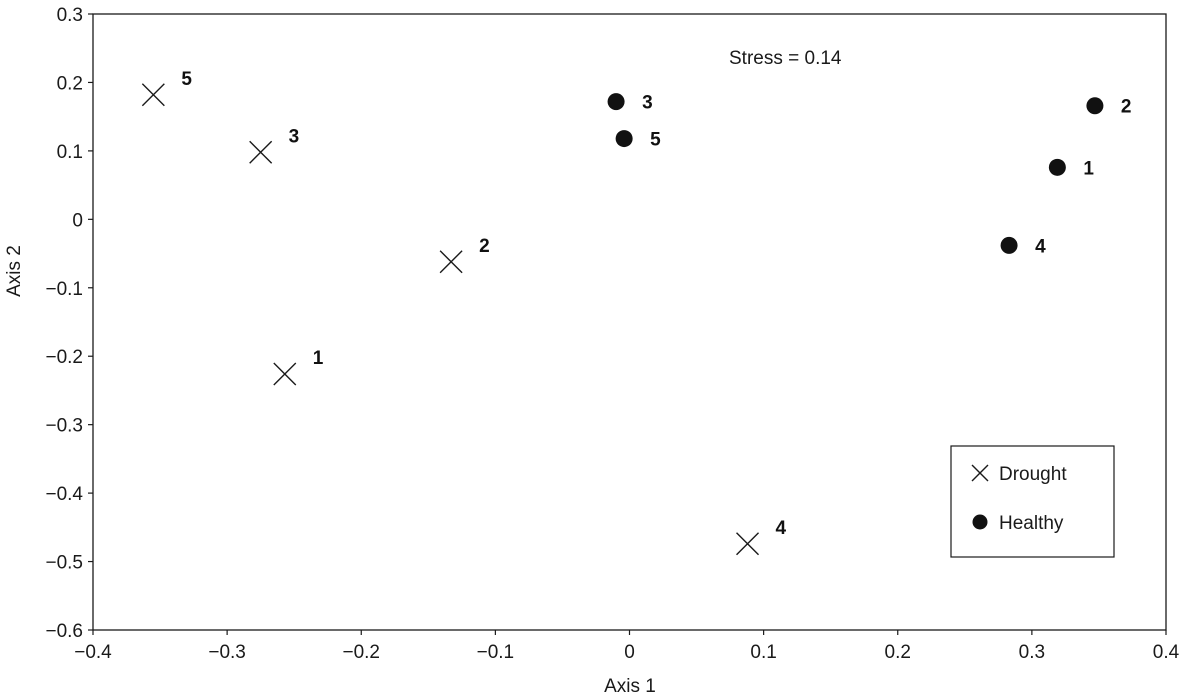 Image resolution: width=1186 pixels, height=698 pixels. Describe the element at coordinates (980, 522) in the screenshot. I see `legend-healthy-marker` at that location.